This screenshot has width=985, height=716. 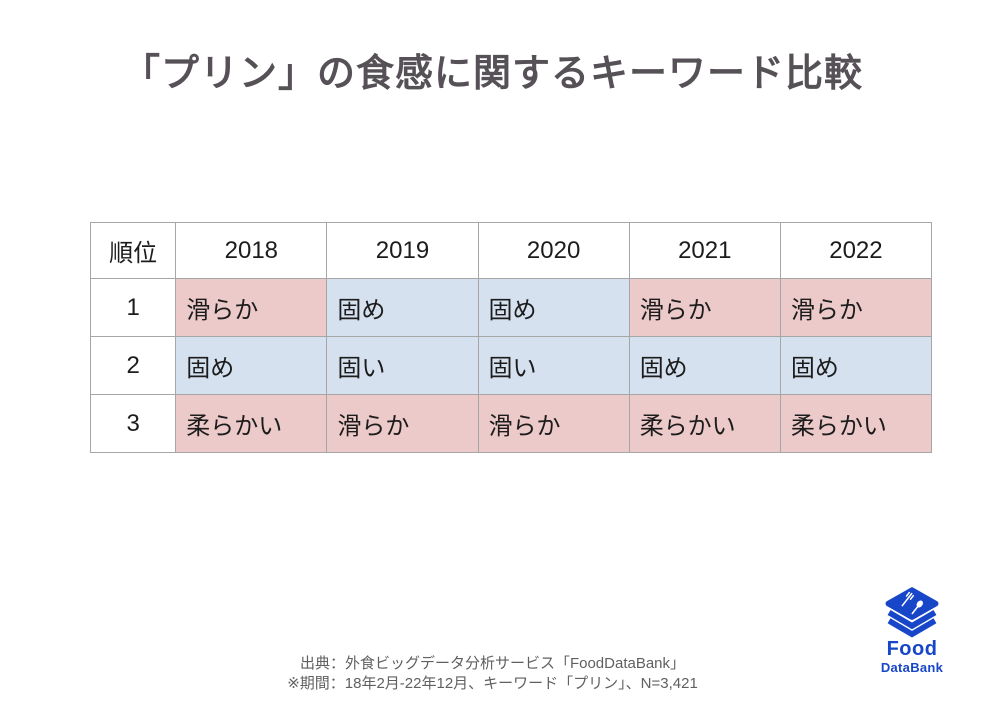 I want to click on table-row-rank3: 3 柔らかい 滑らか 滑らか 柔らかい 柔らかい, so click(x=511, y=423).